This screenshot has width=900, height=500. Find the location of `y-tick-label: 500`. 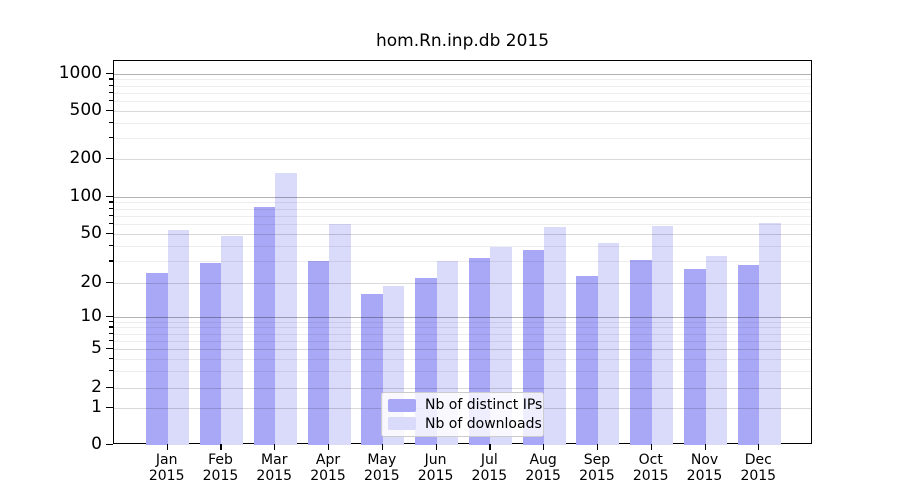

y-tick-label: 500 is located at coordinates (85, 110).